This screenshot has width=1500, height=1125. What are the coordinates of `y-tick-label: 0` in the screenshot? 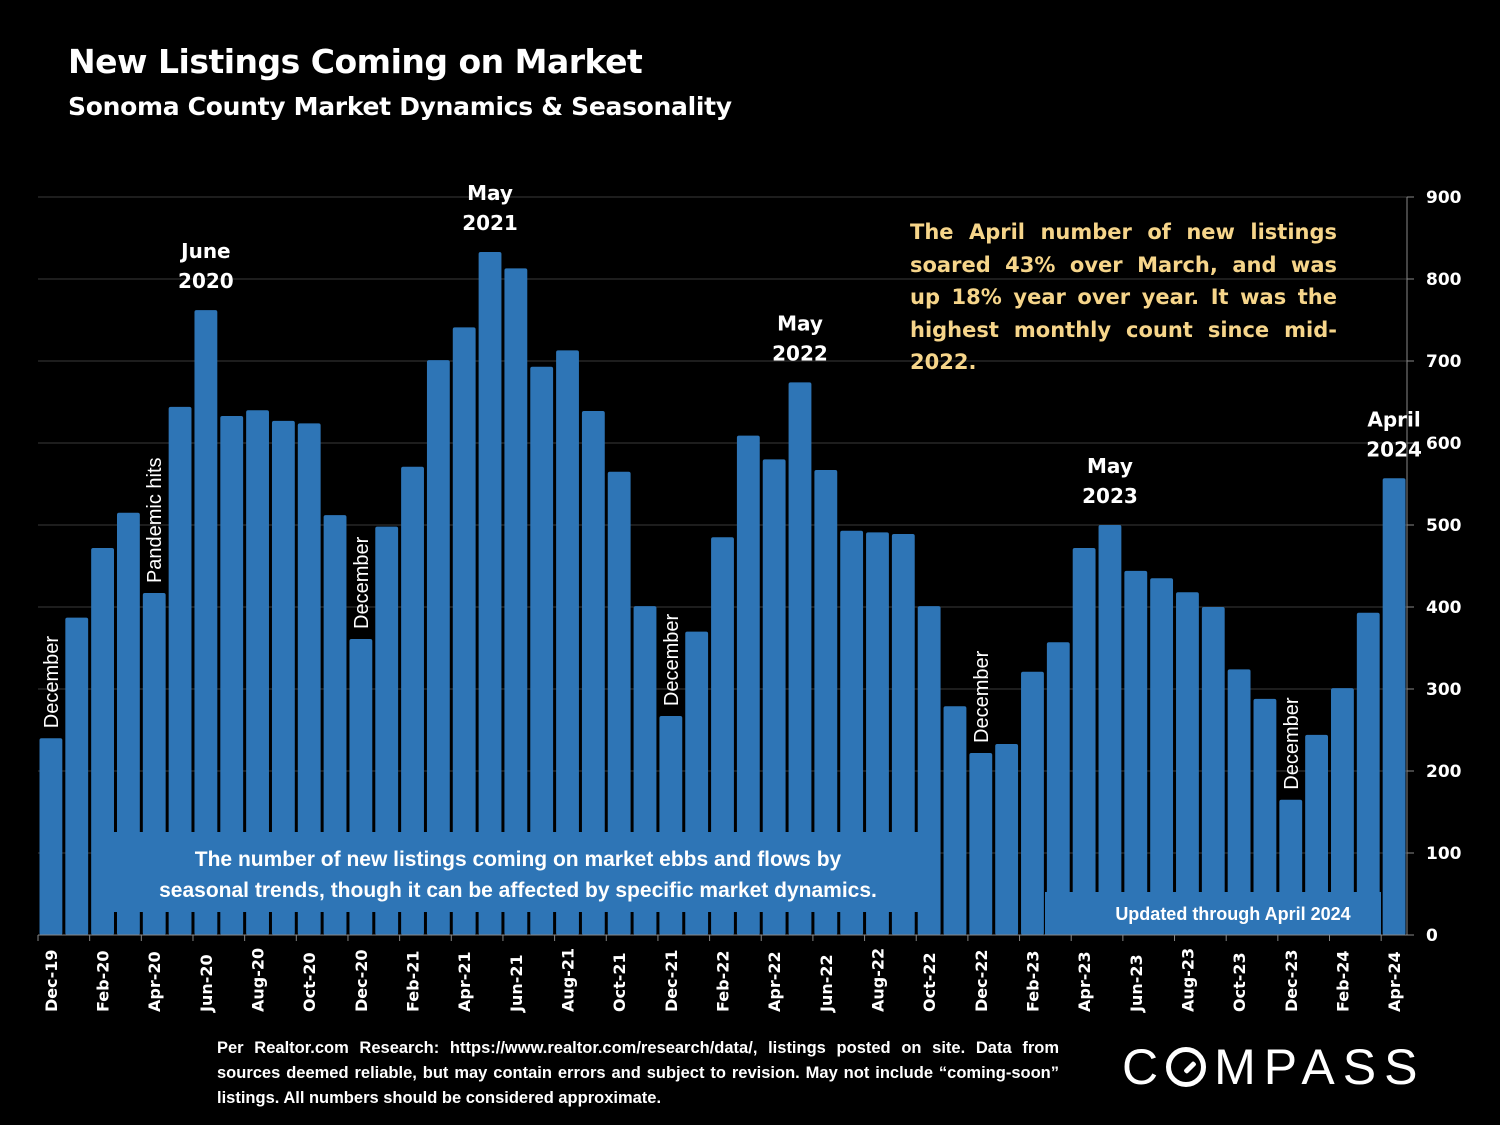 It's located at (1432, 936).